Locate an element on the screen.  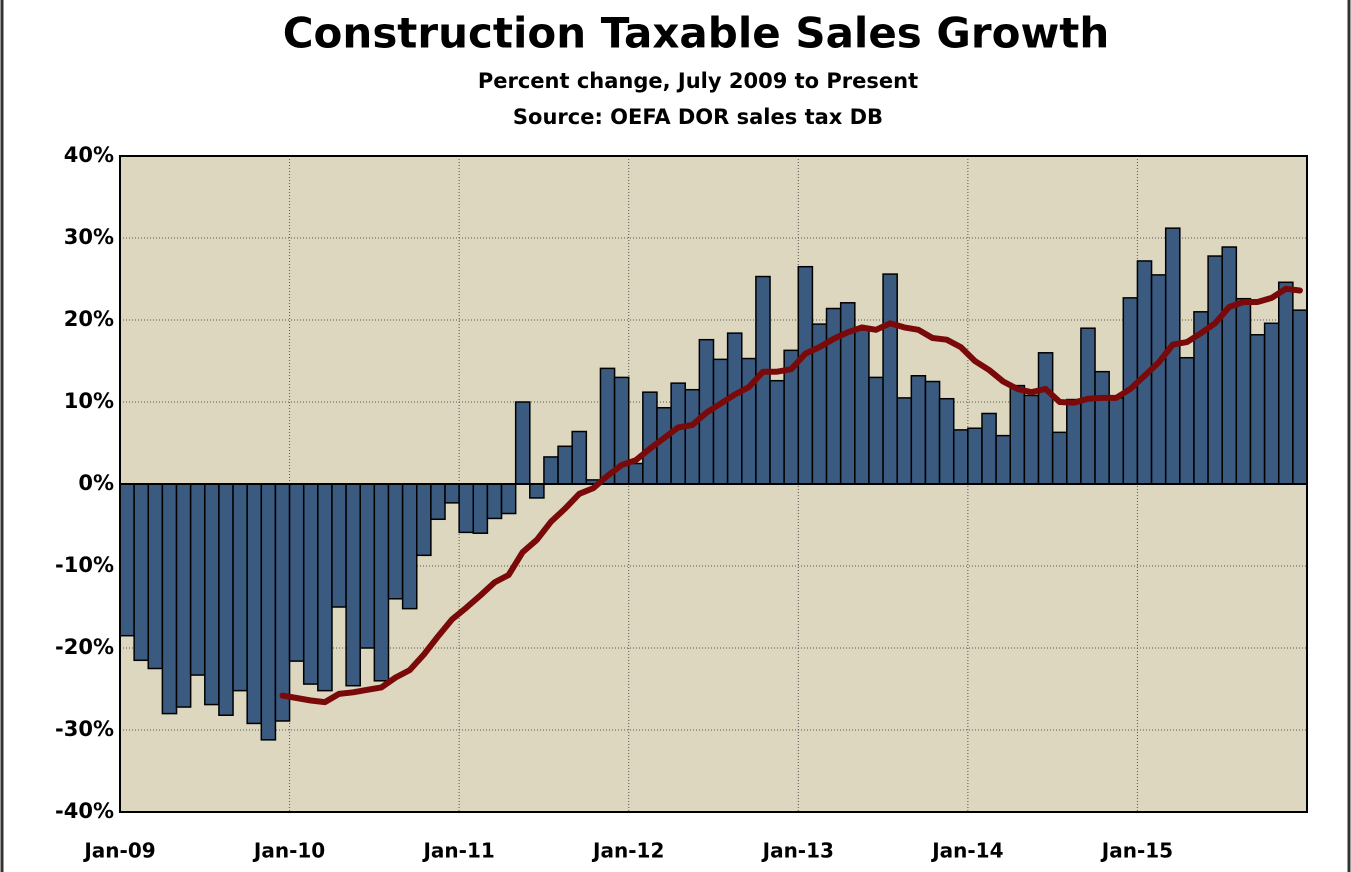
chart-subtitle: Source: OEFA DOR sales tax DB is located at coordinates (698, 117).